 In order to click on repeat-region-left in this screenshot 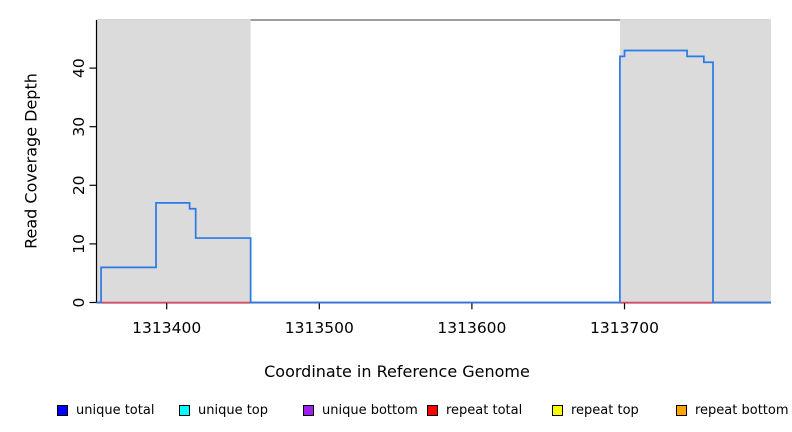, I will do `click(173, 161)`.